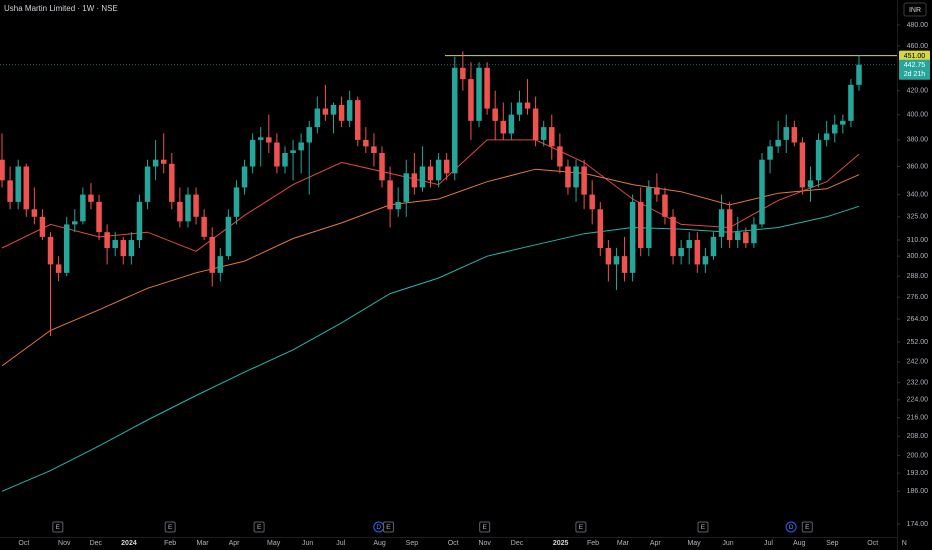 This screenshot has width=932, height=550. Describe the element at coordinates (484, 543) in the screenshot. I see `x-tick-label: Nov` at that location.